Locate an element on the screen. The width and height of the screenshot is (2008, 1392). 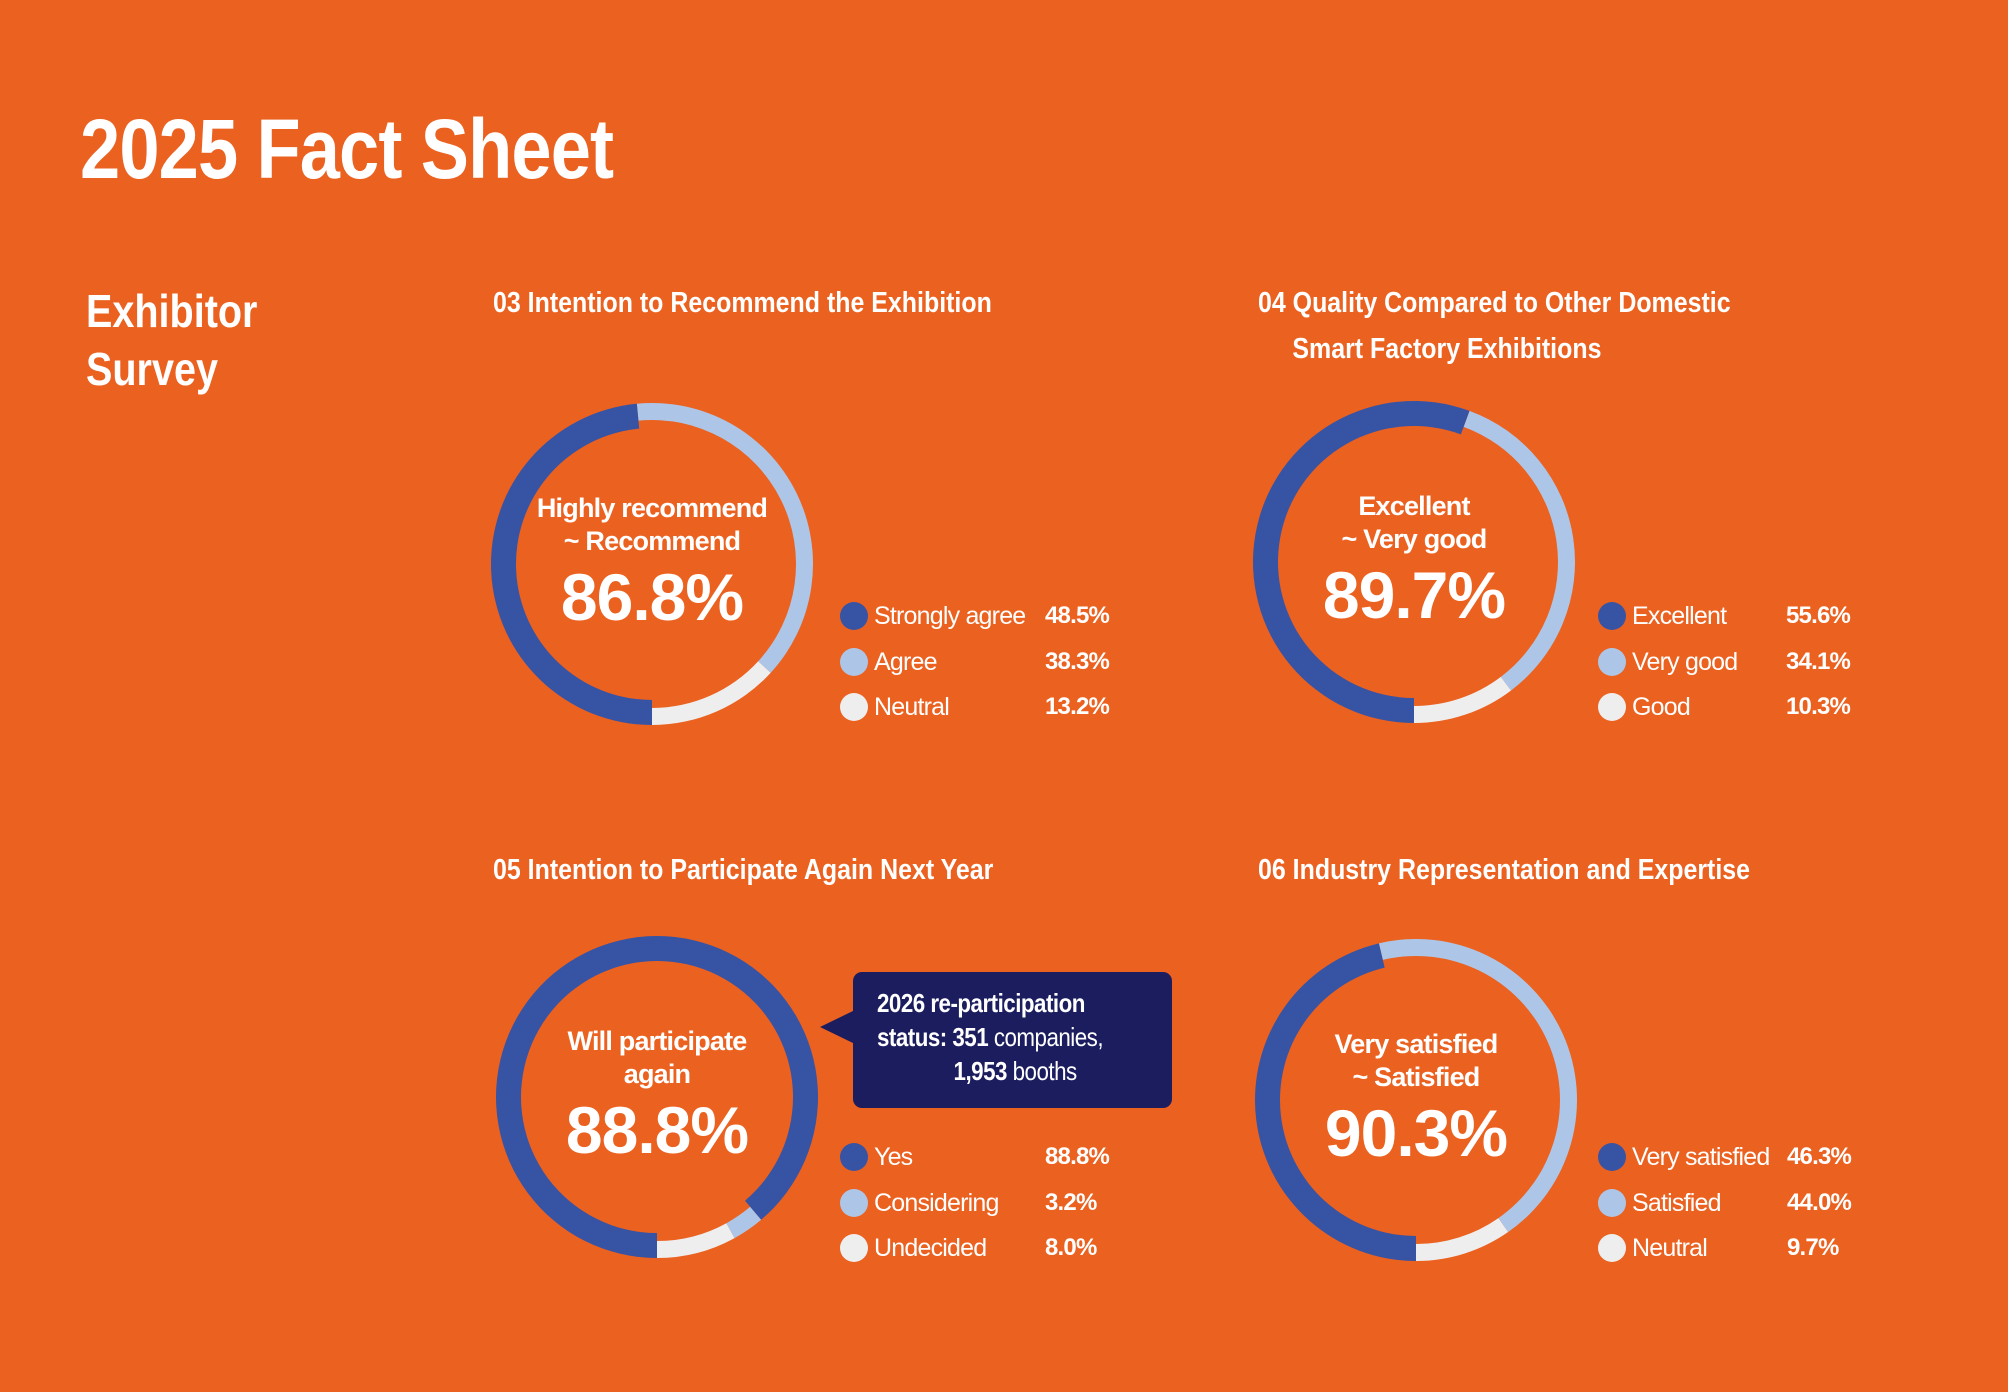
legend-label: Considering is located at coordinates (936, 1202).